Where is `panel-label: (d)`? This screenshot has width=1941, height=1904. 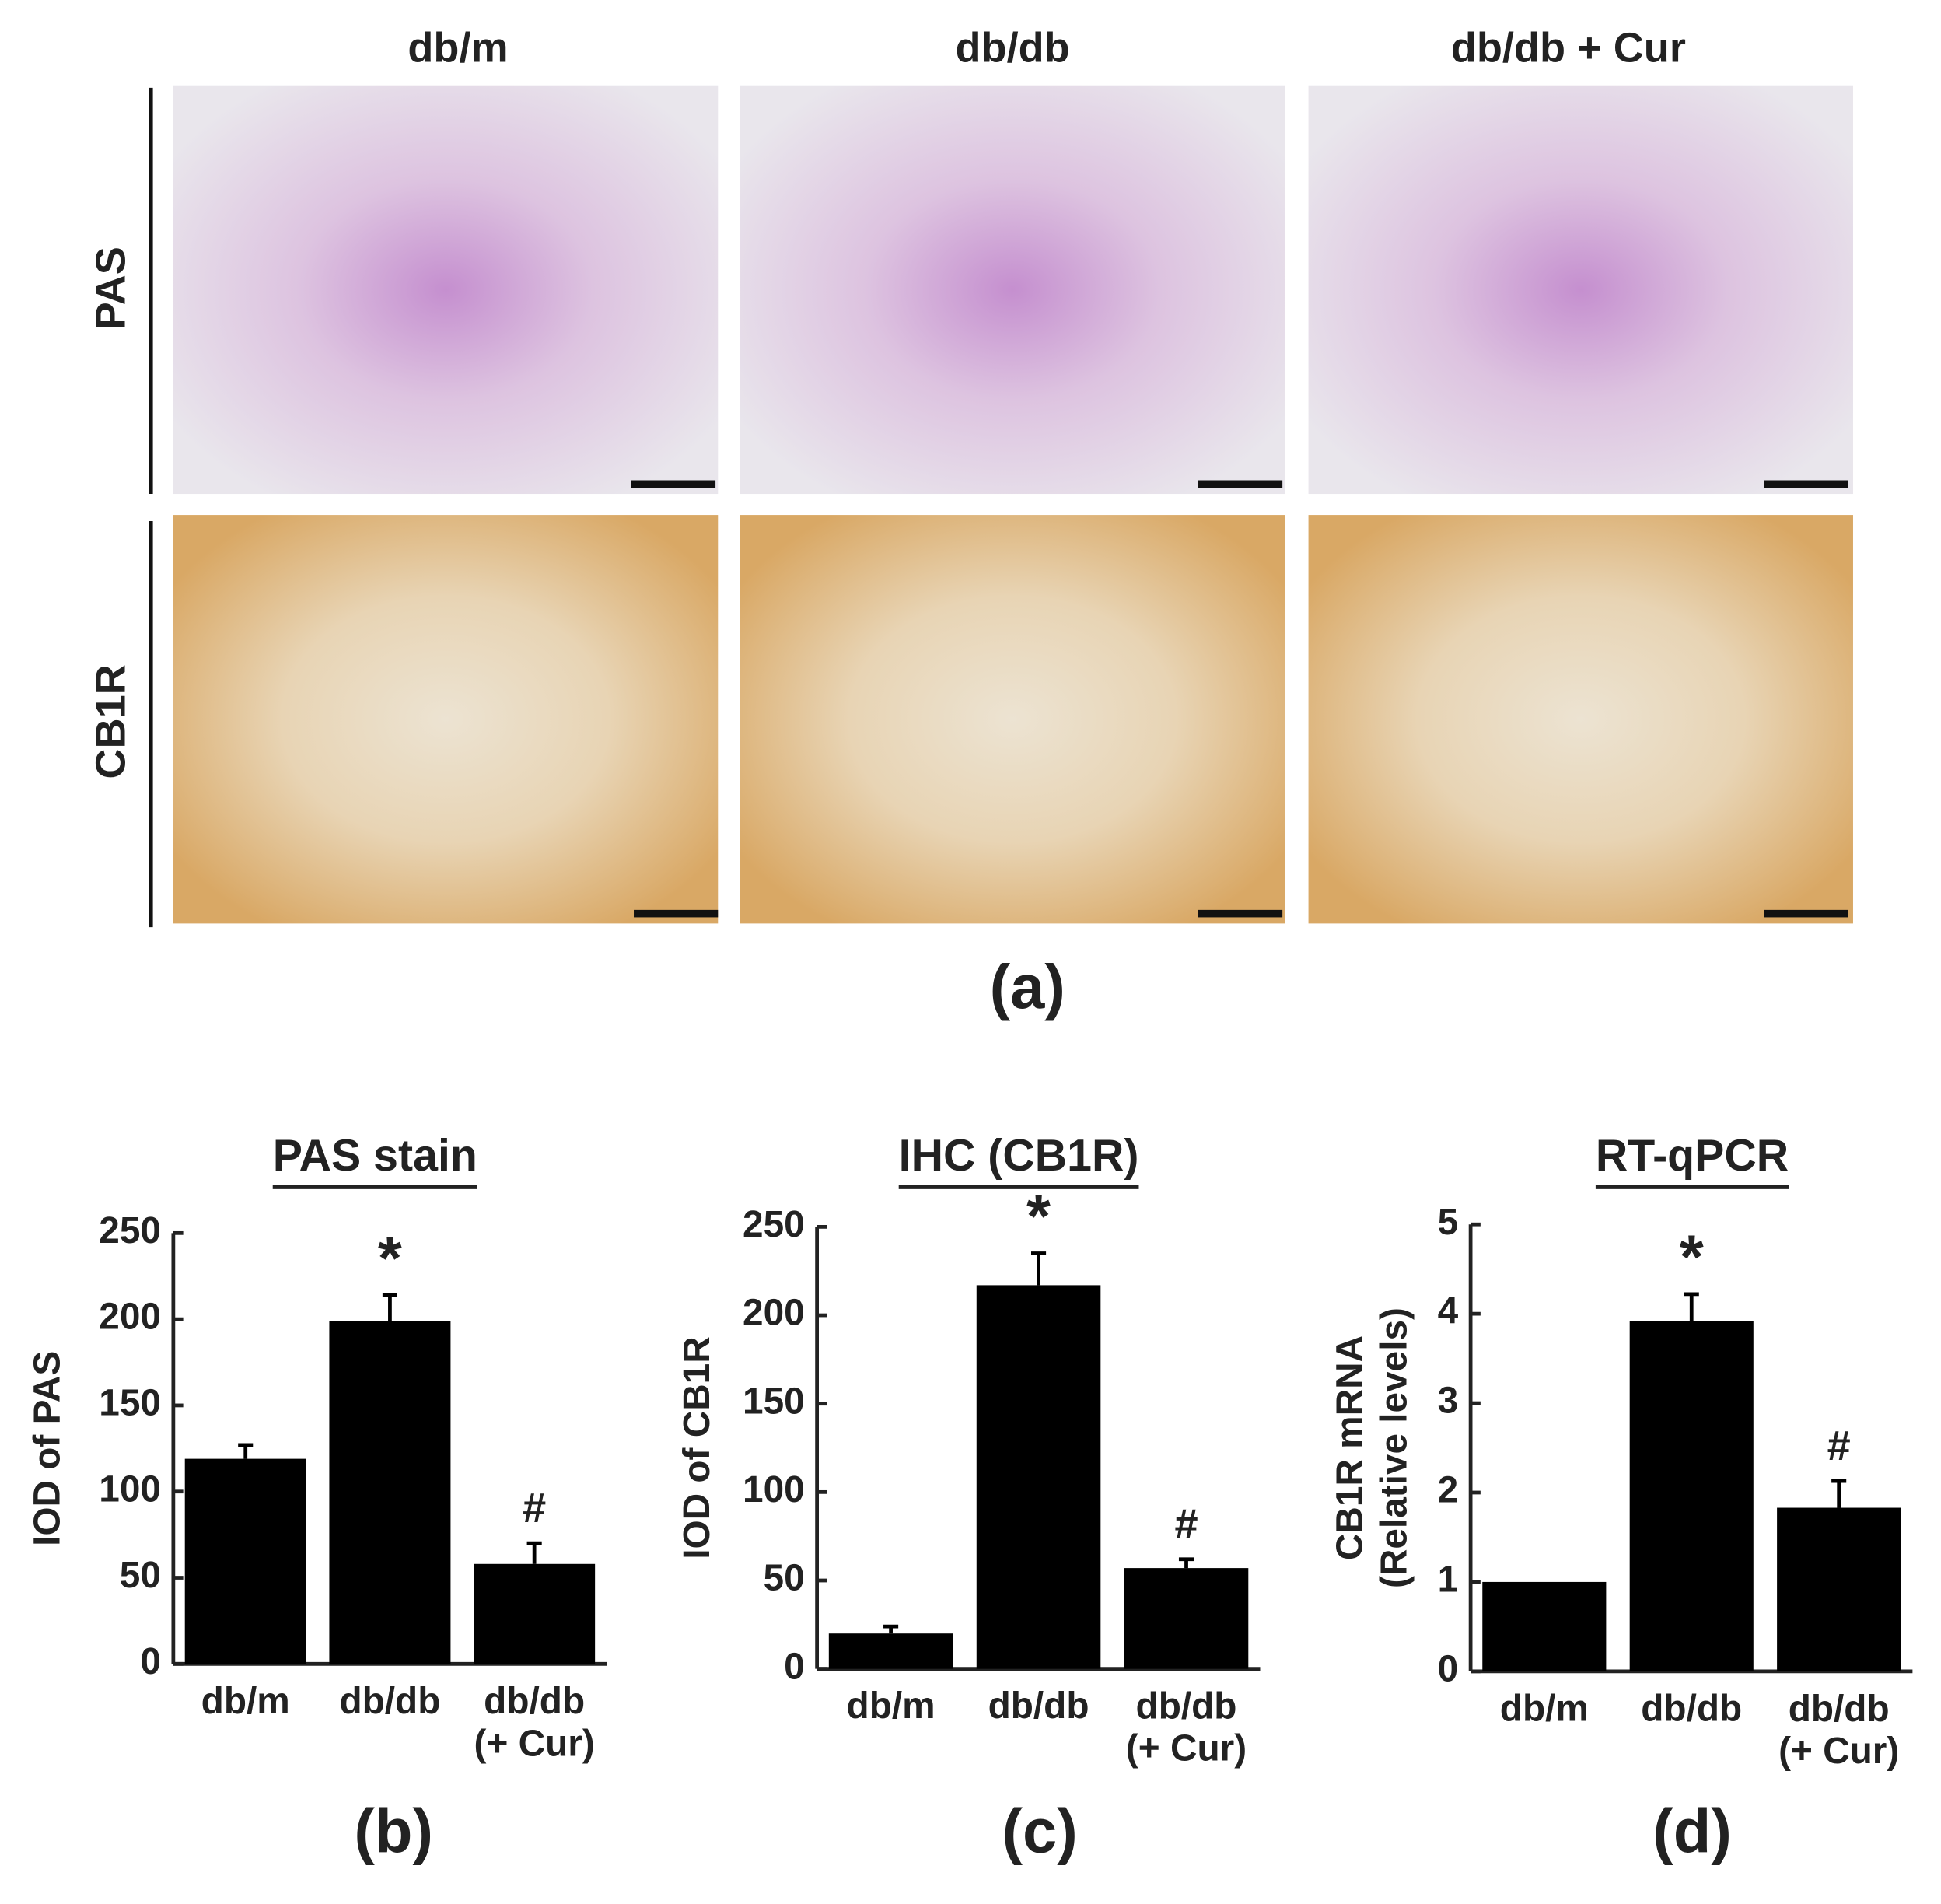
panel-label: (d) is located at coordinates (1692, 1832).